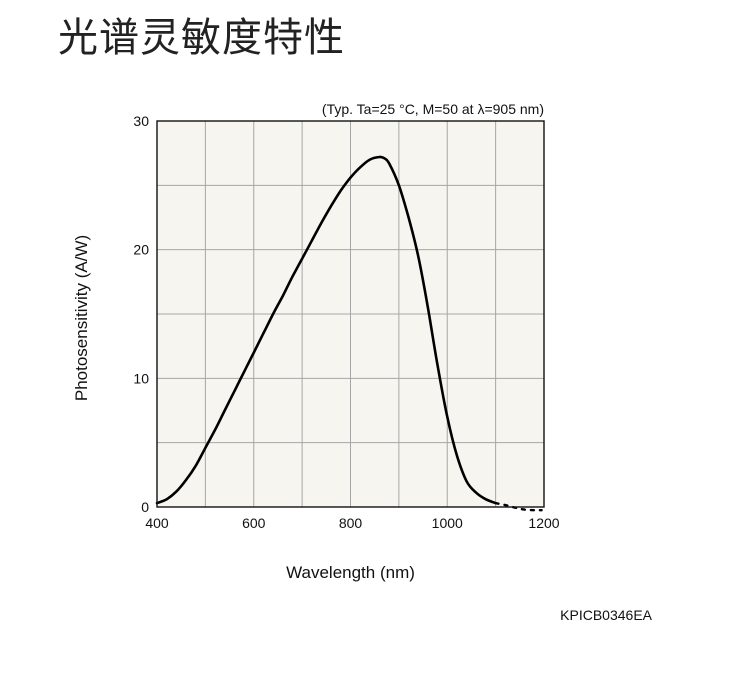  I want to click on x-tick-label: 400, so click(157, 523).